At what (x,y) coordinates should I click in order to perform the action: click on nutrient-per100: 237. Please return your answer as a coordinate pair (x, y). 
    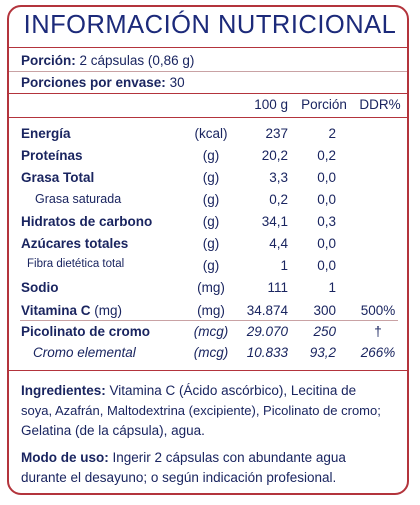
    Looking at the image, I should click on (276, 133).